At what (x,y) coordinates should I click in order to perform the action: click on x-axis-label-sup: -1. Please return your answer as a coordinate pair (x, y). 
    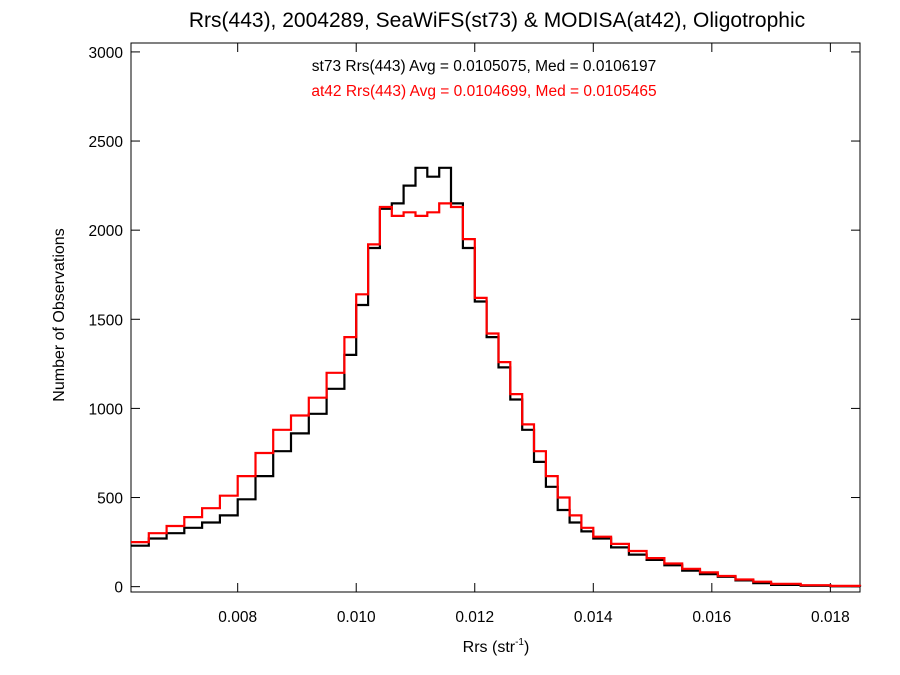
    Looking at the image, I should click on (519, 642).